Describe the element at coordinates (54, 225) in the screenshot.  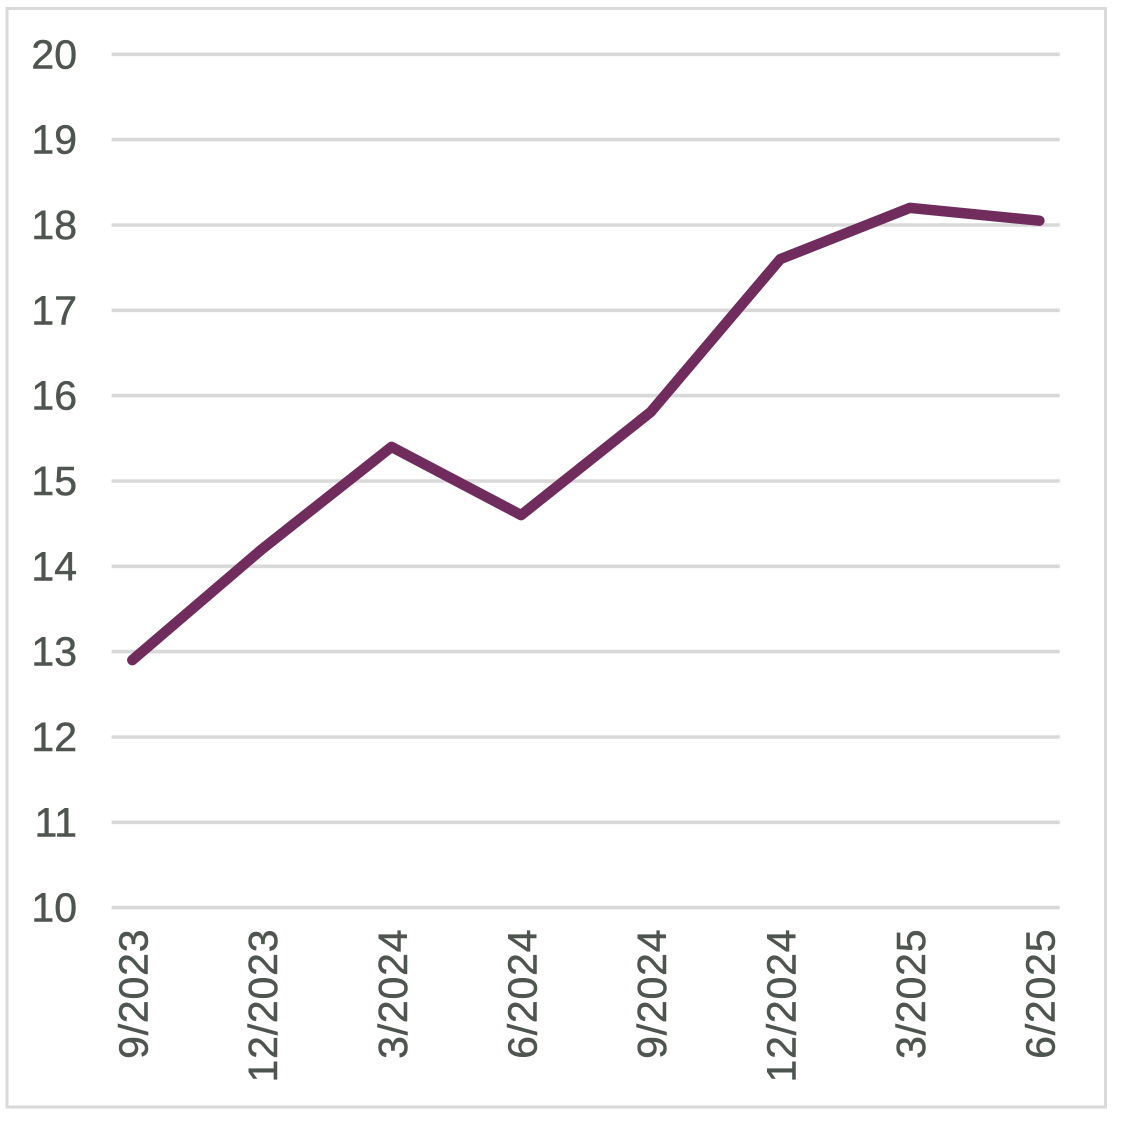
I see `svg-text: 18` at that location.